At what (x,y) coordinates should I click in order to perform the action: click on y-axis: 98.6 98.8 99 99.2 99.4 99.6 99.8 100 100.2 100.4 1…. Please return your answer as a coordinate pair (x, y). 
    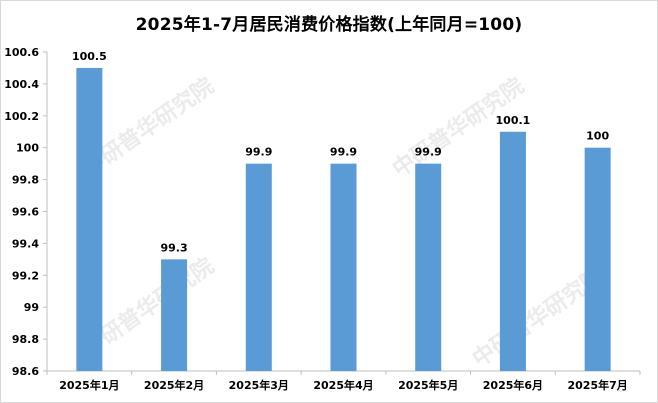
    Looking at the image, I should click on (26, 212).